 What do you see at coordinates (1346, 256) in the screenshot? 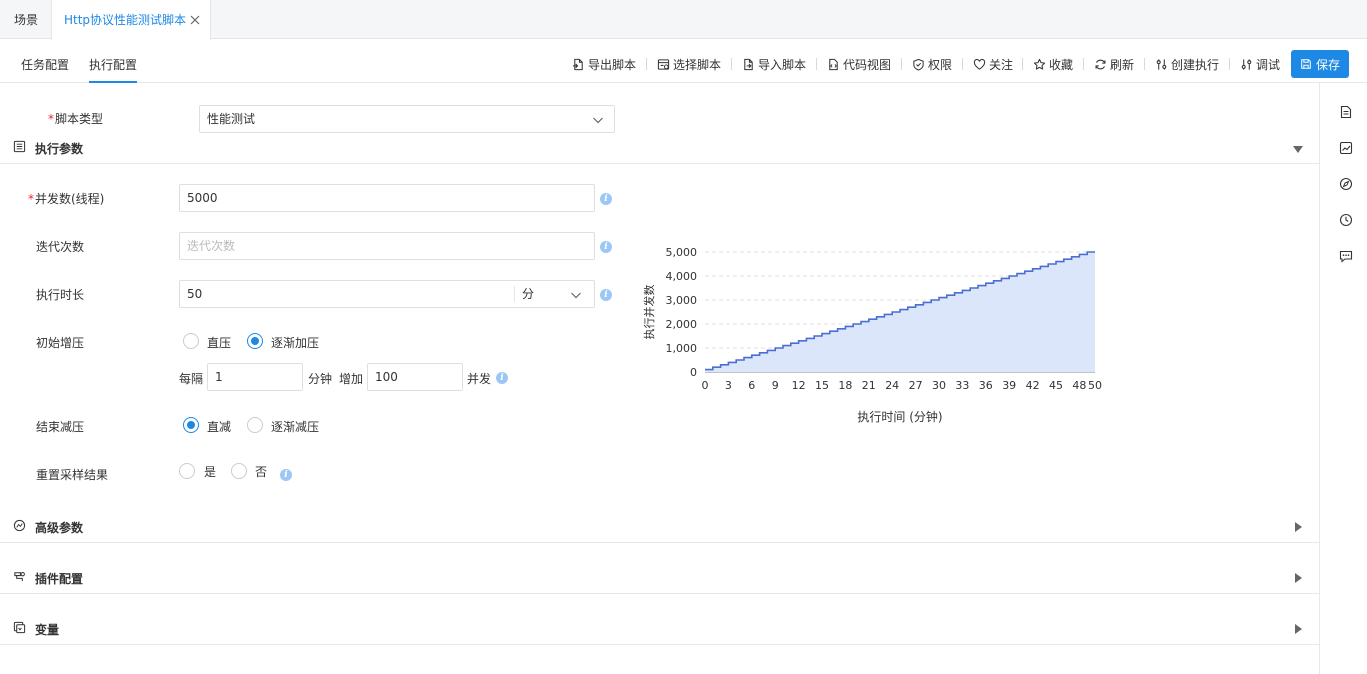
I see `comment-icon` at bounding box center [1346, 256].